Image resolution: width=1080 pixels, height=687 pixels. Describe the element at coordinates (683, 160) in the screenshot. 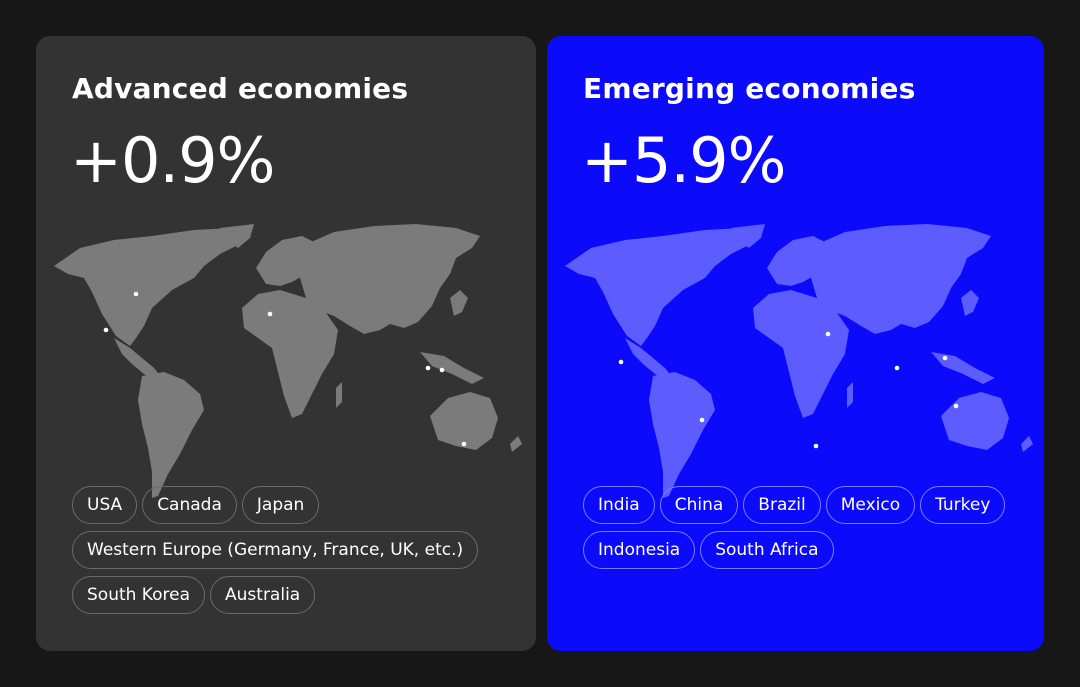

I see `growth-value: +5.9%` at that location.